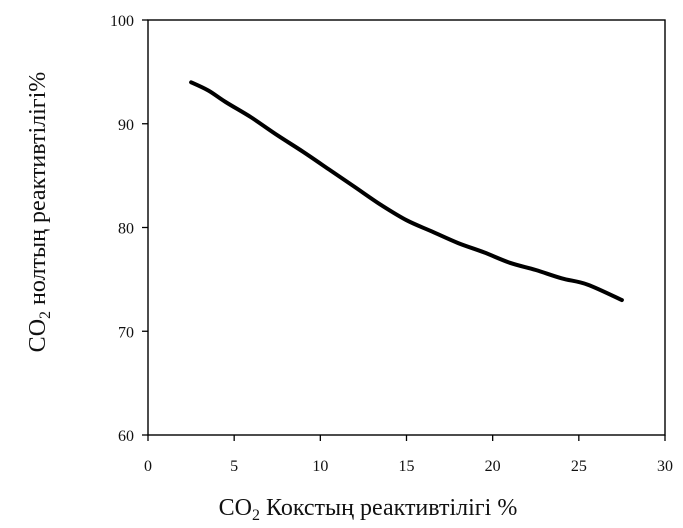 This screenshot has height=528, width=683. I want to click on y-tick-label: 90, so click(126, 125).